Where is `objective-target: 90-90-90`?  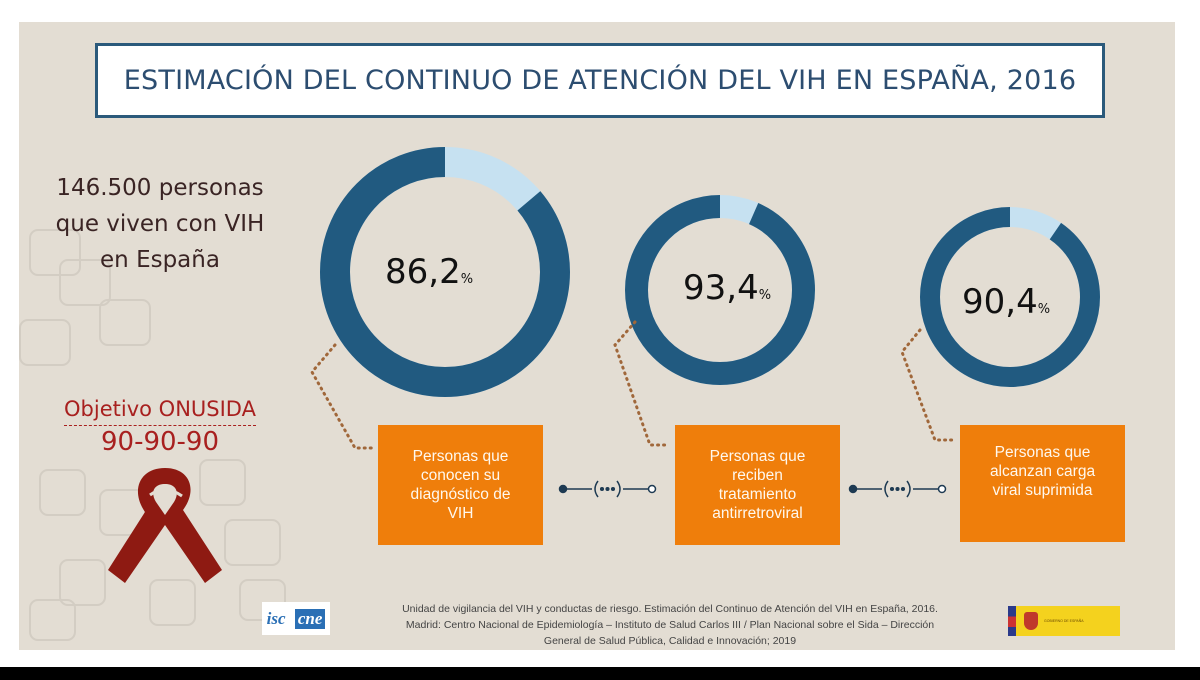 objective-target: 90-90-90 is located at coordinates (159, 442).